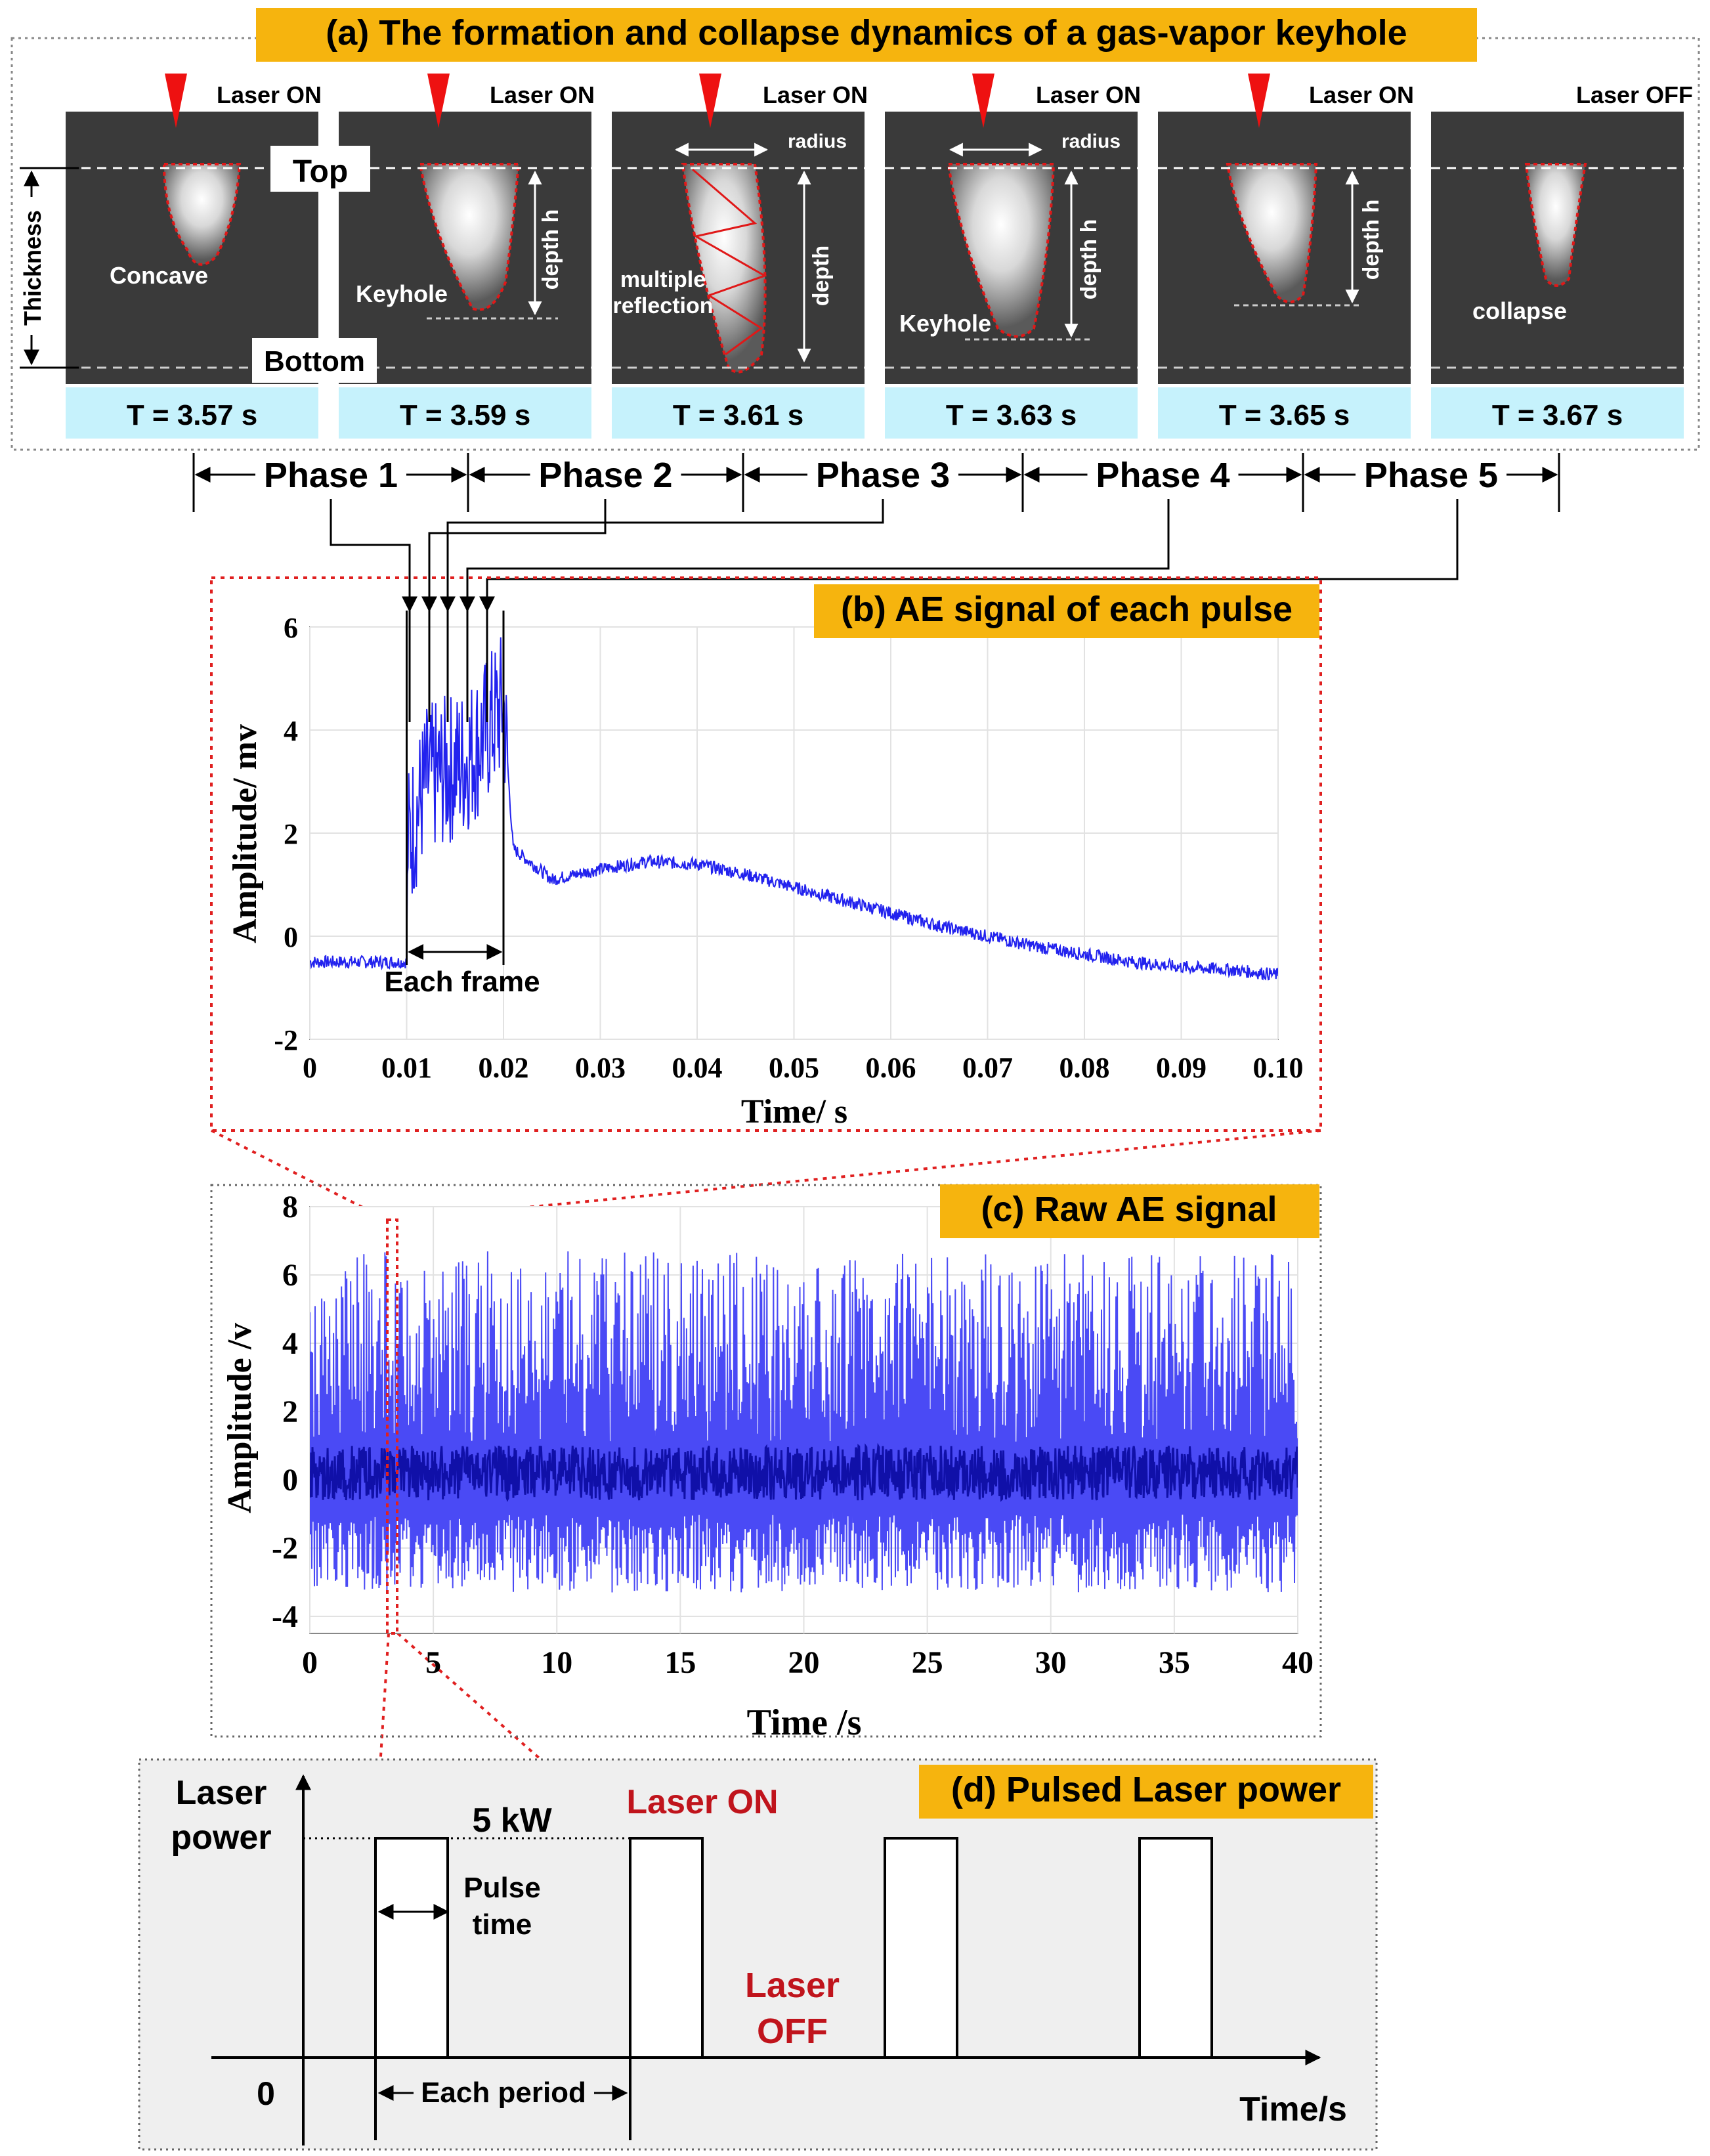  What do you see at coordinates (285, 1616) in the screenshot?
I see `c-ytick-label: -4` at bounding box center [285, 1616].